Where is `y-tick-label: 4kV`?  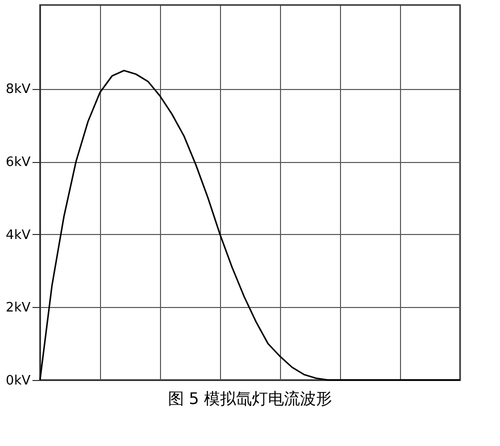
y-tick-label: 4kV is located at coordinates (18, 235).